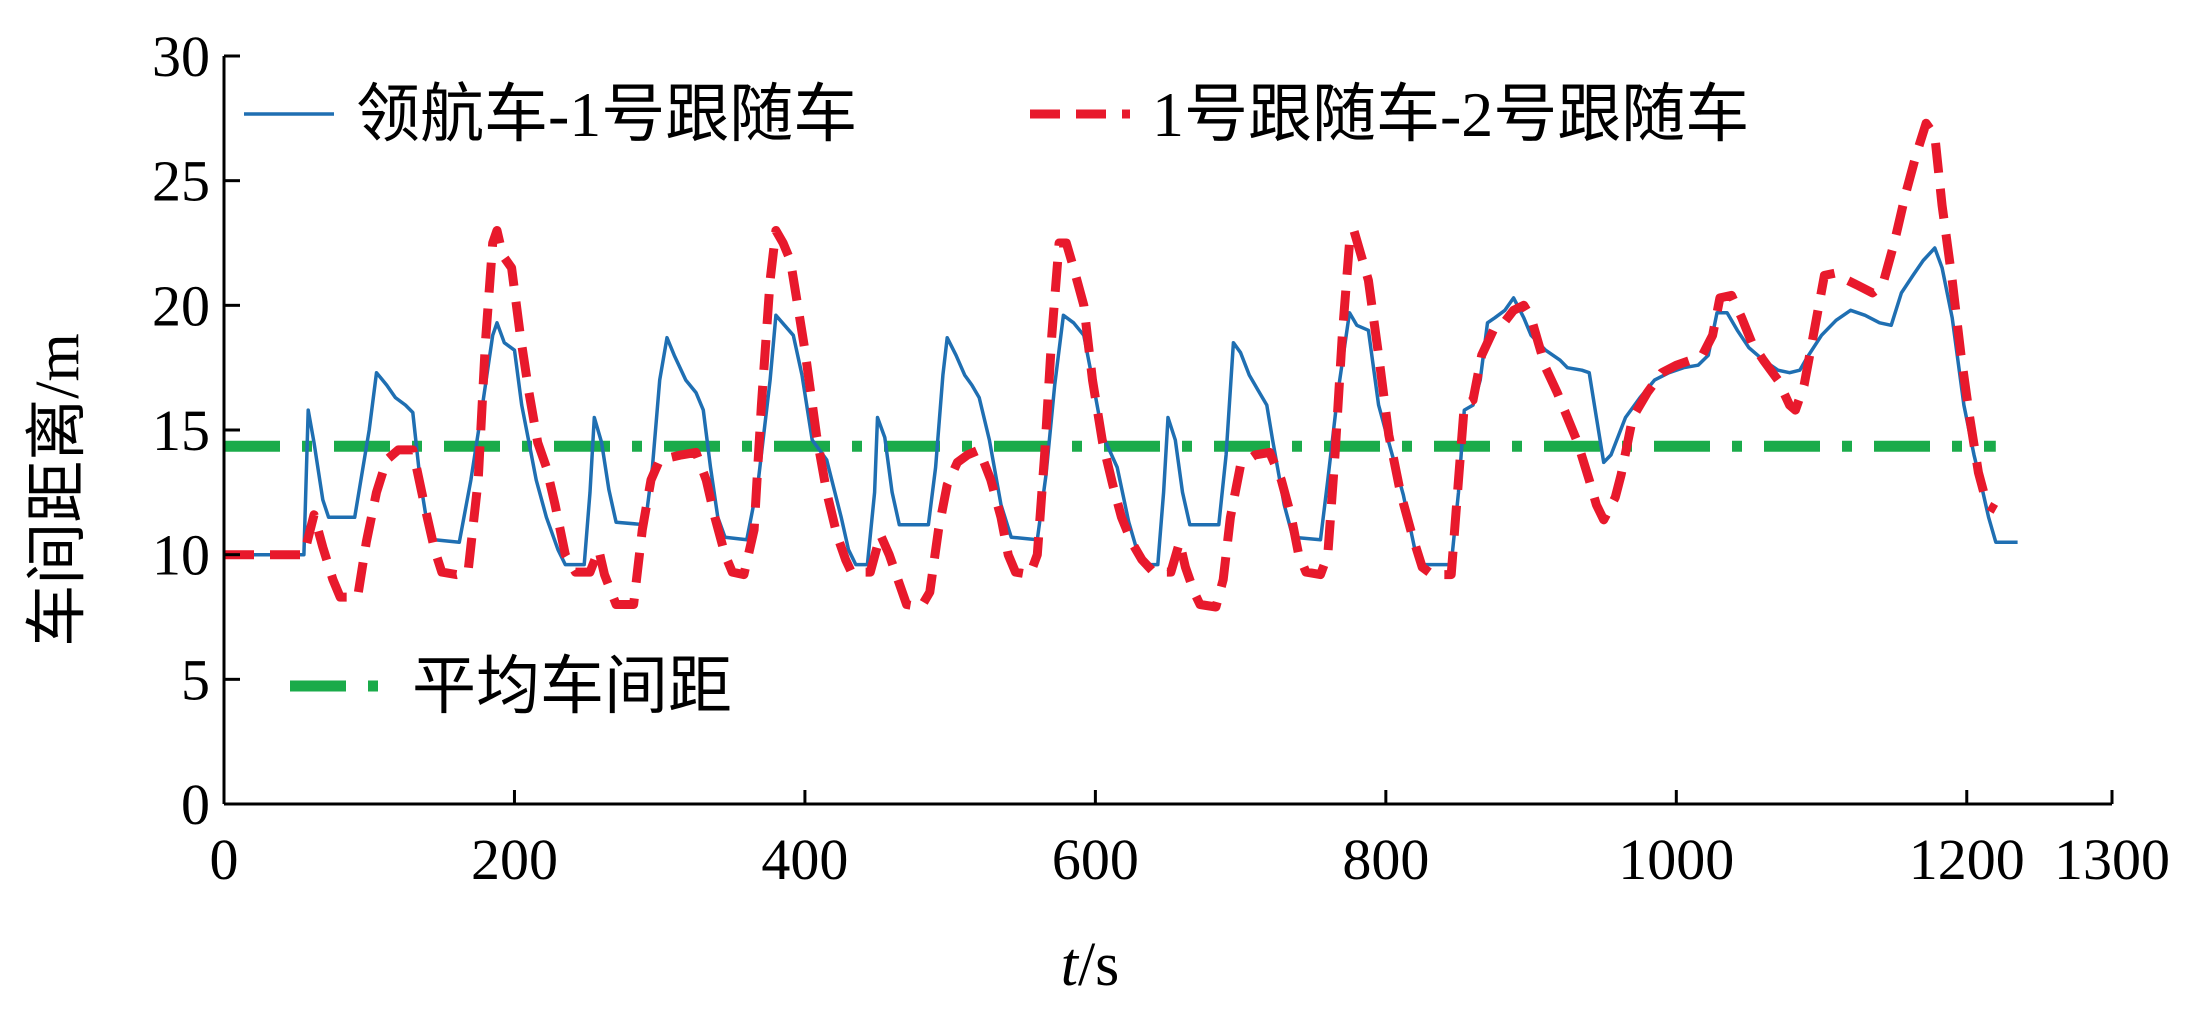 The image size is (2195, 1013). I want to click on x-tick-label: 200, so click(514, 859).